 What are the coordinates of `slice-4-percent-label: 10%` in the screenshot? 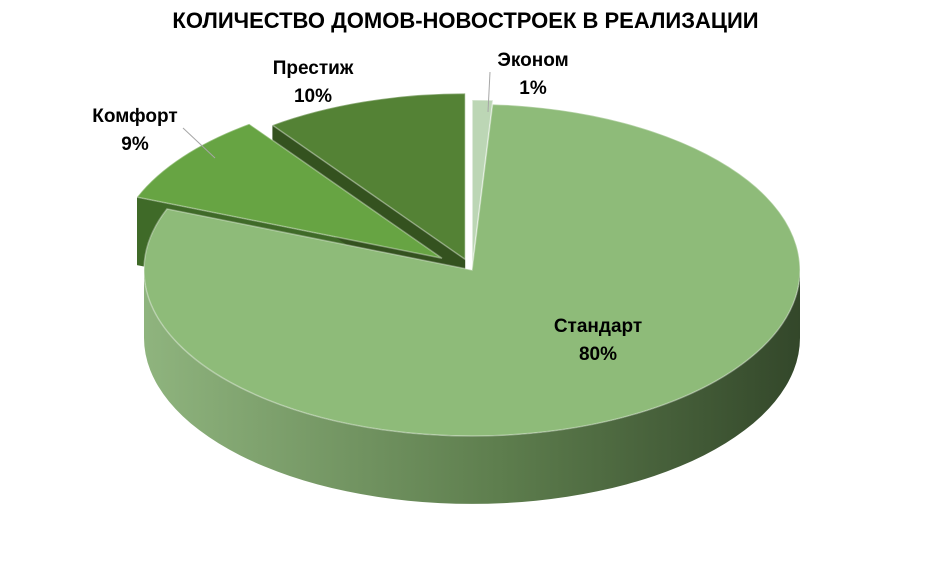 It's located at (313, 96).